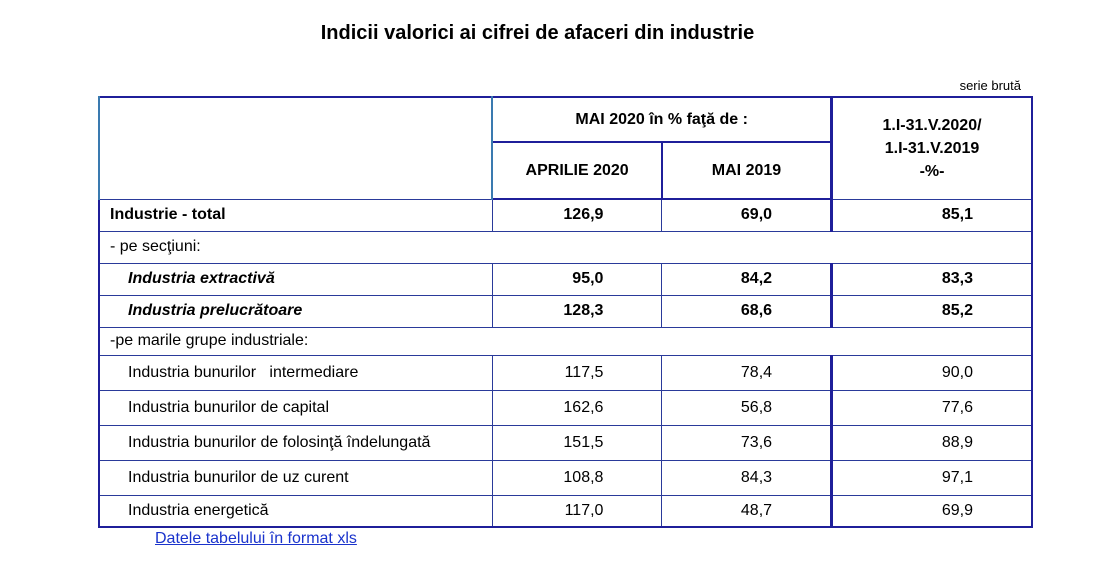 This screenshot has height=573, width=1107. I want to click on row-value: 117,0, so click(577, 511).